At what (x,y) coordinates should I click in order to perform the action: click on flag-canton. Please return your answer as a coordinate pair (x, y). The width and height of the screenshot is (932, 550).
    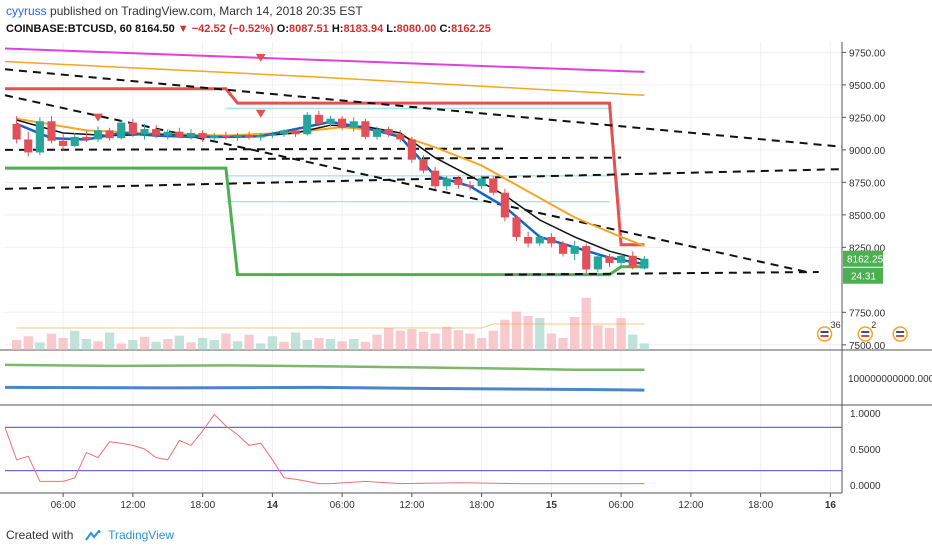
    Looking at the image, I should click on (824, 332).